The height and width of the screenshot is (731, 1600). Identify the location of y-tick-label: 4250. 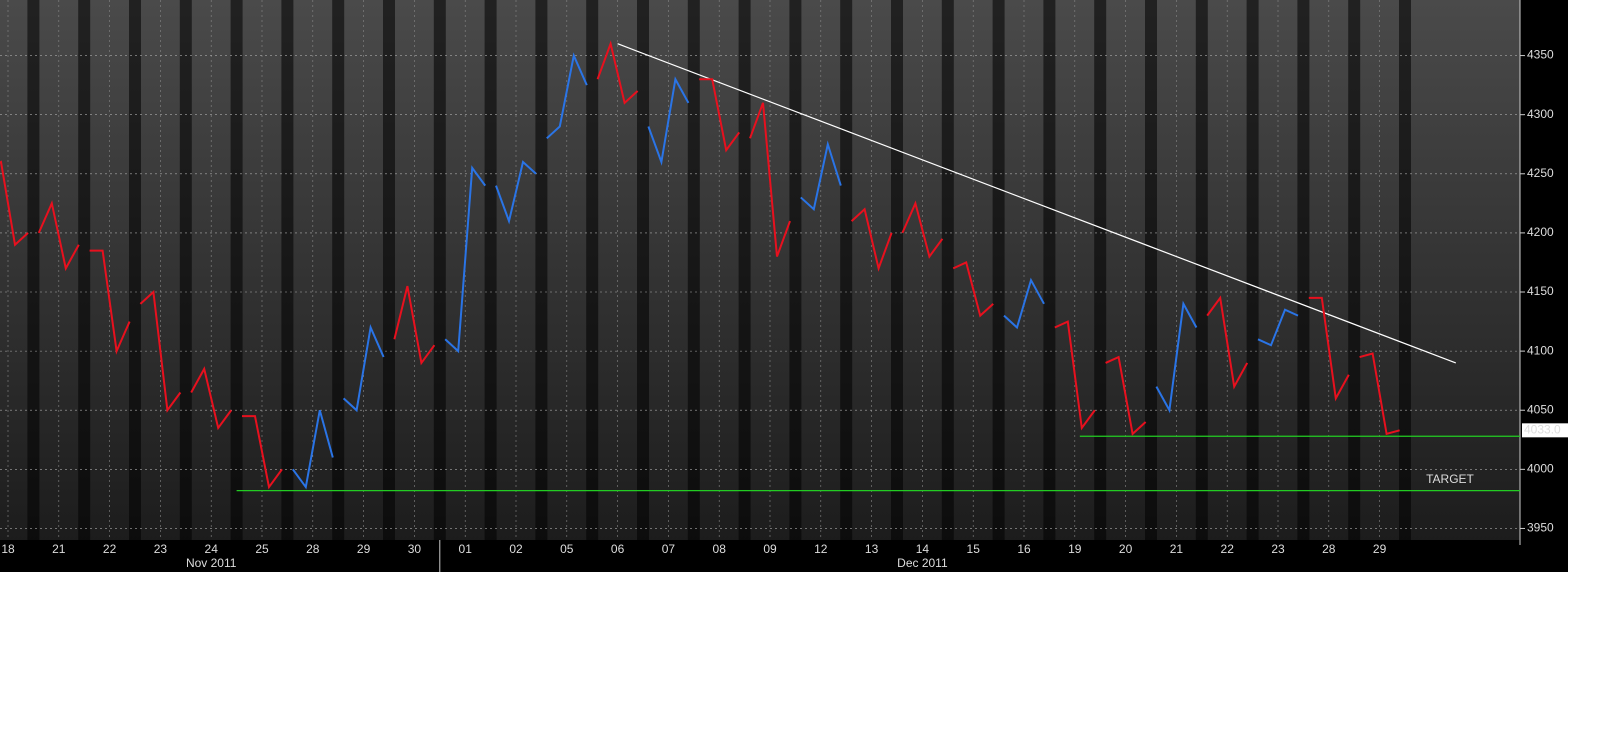
(1540, 173).